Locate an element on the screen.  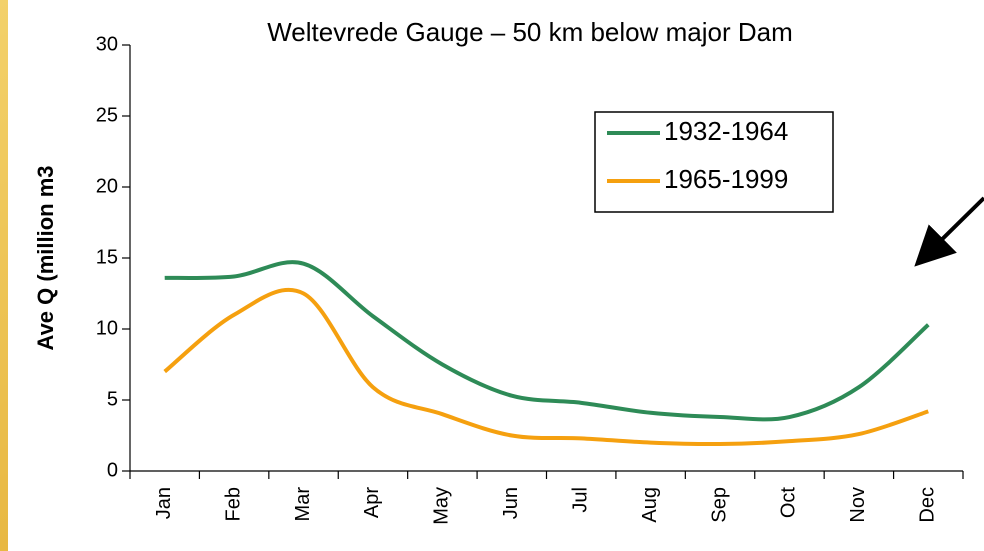
y-axis-label: Ave Q (million m3 is located at coordinates (45, 257).